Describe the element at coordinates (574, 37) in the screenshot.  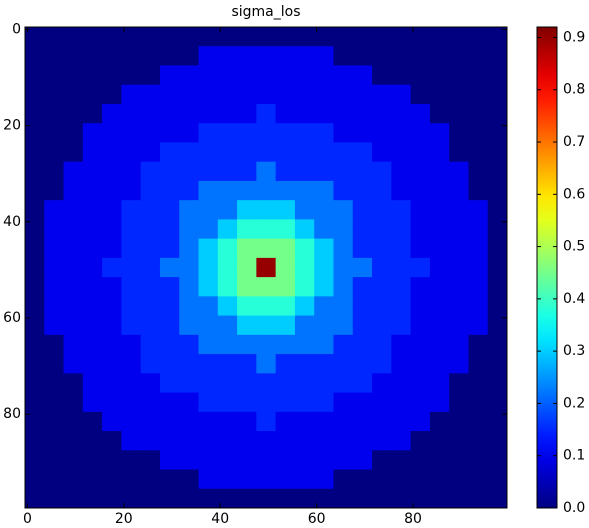
I see `colorbar-tick-label: 0.9` at that location.